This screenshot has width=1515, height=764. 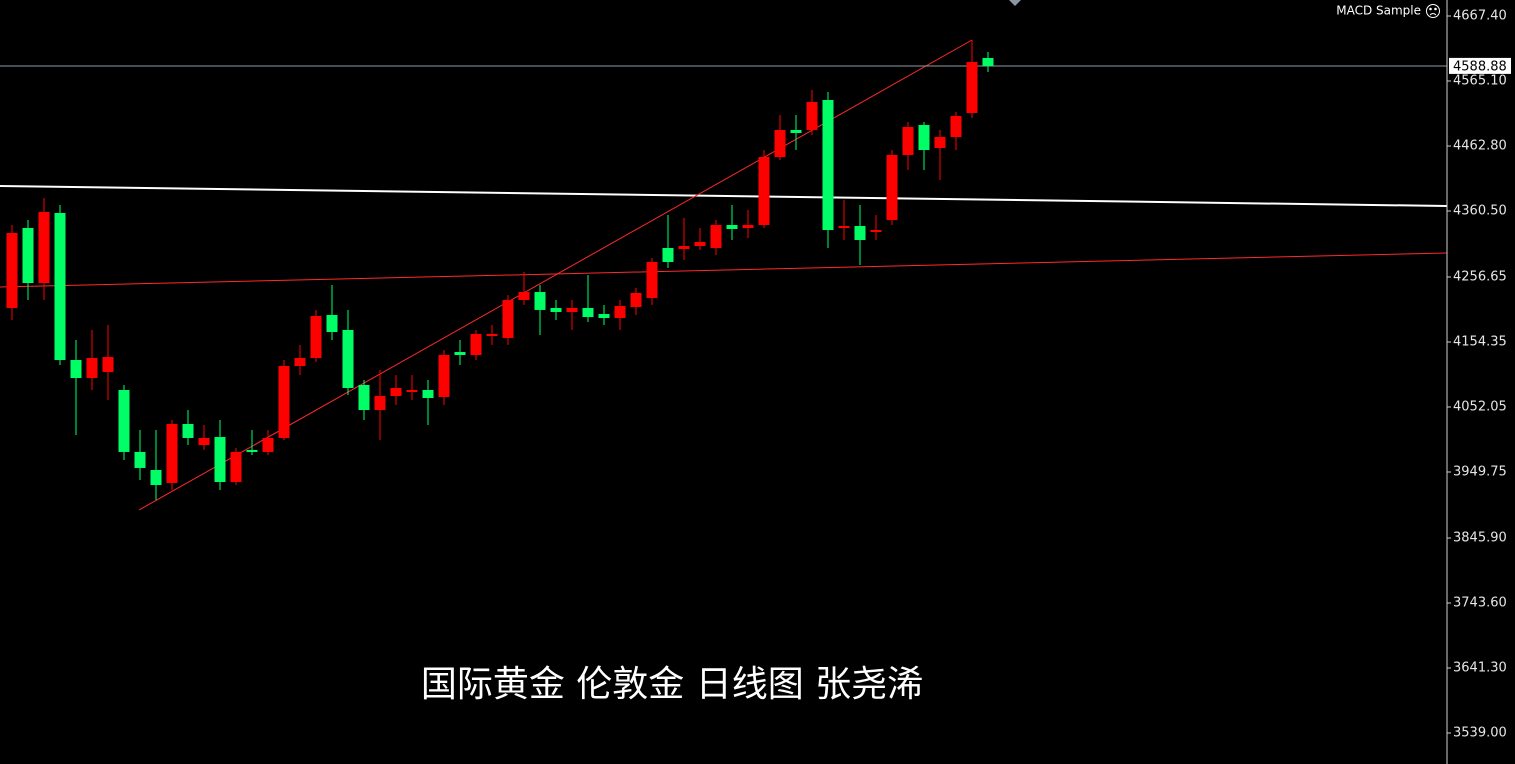 I want to click on y-tick-label: 4667.40, so click(x=1480, y=16).